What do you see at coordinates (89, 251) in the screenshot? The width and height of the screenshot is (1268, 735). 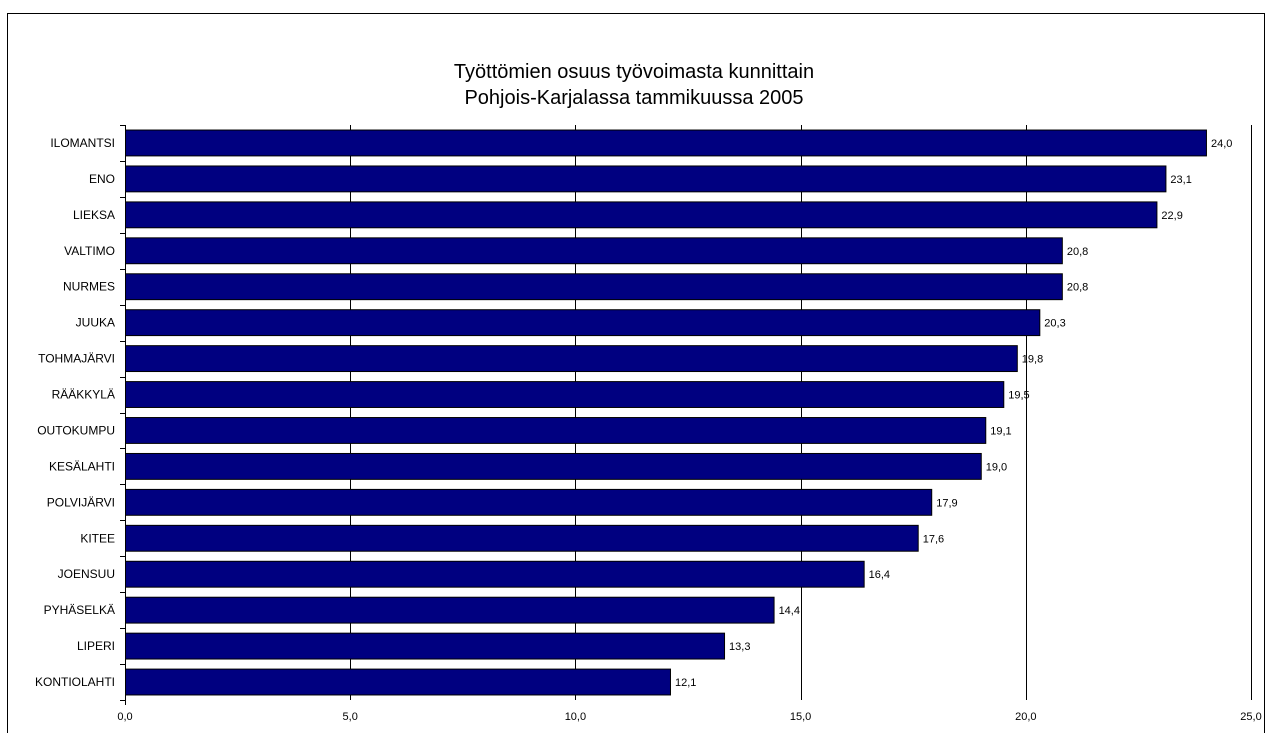 I see `category-label: VALTIMO` at bounding box center [89, 251].